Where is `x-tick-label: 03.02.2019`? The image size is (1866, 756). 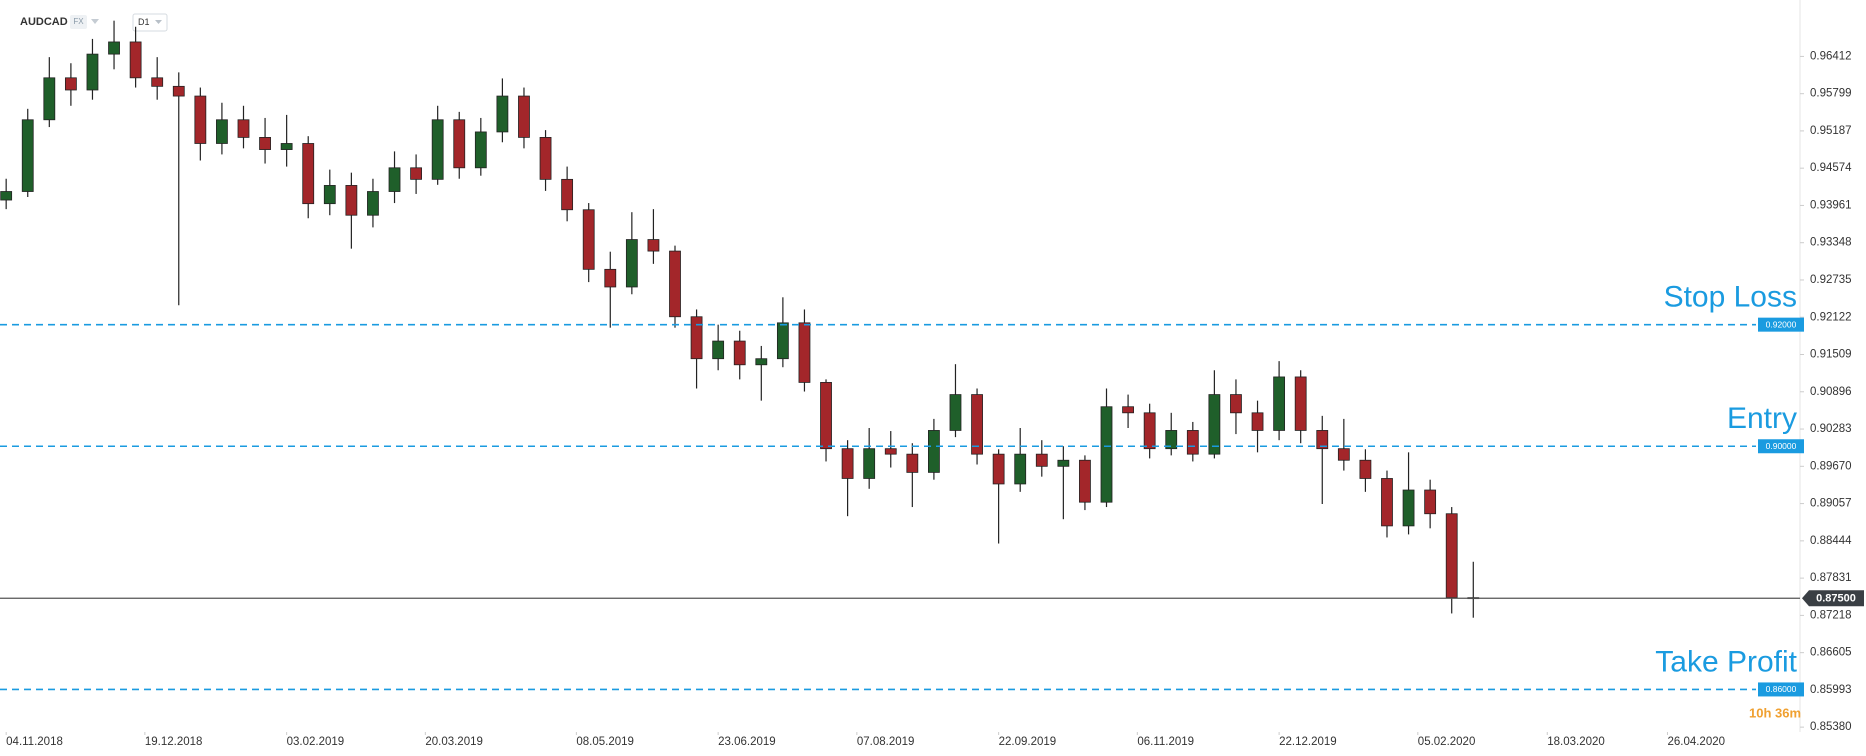
x-tick-label: 03.02.2019 is located at coordinates (316, 742).